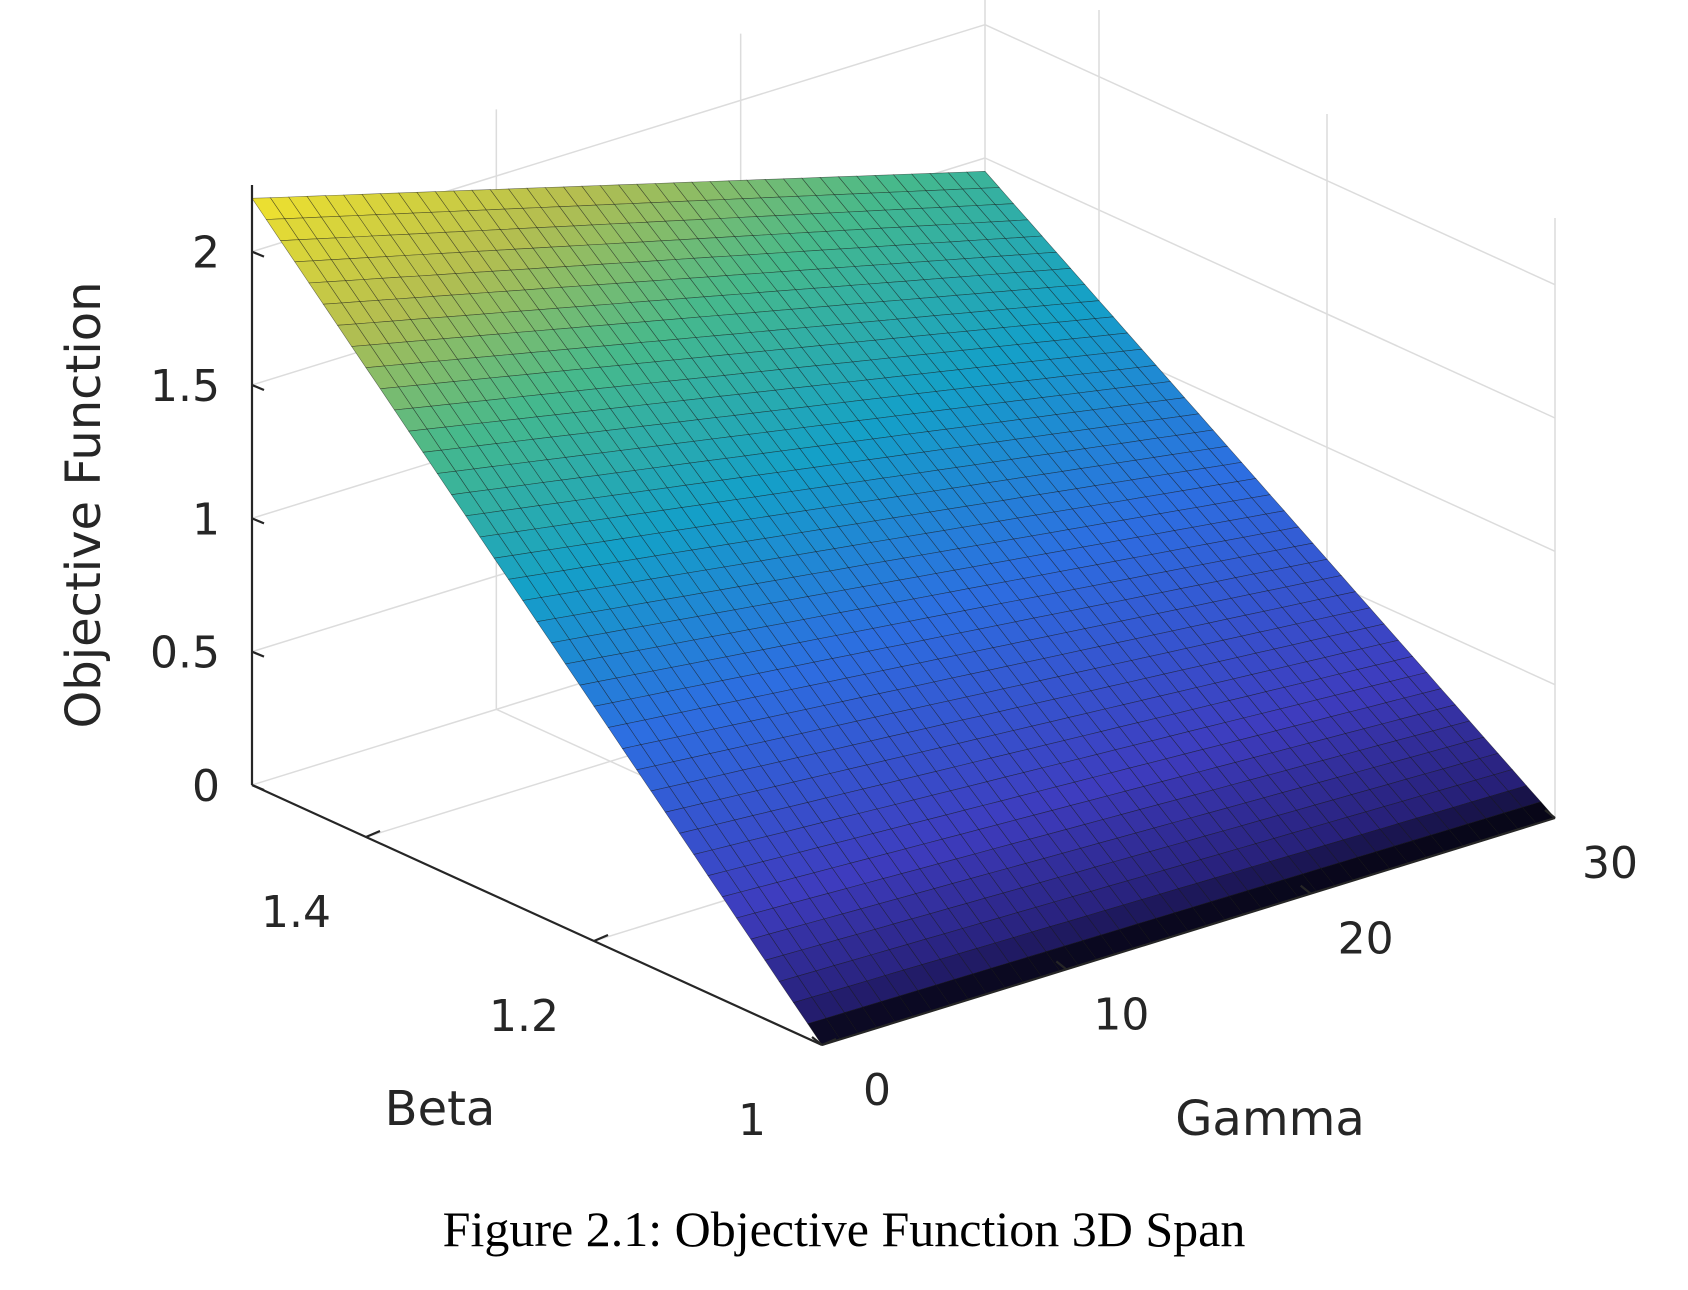 The height and width of the screenshot is (1290, 1688). I want to click on gamma-tick-label: 20, so click(1366, 939).